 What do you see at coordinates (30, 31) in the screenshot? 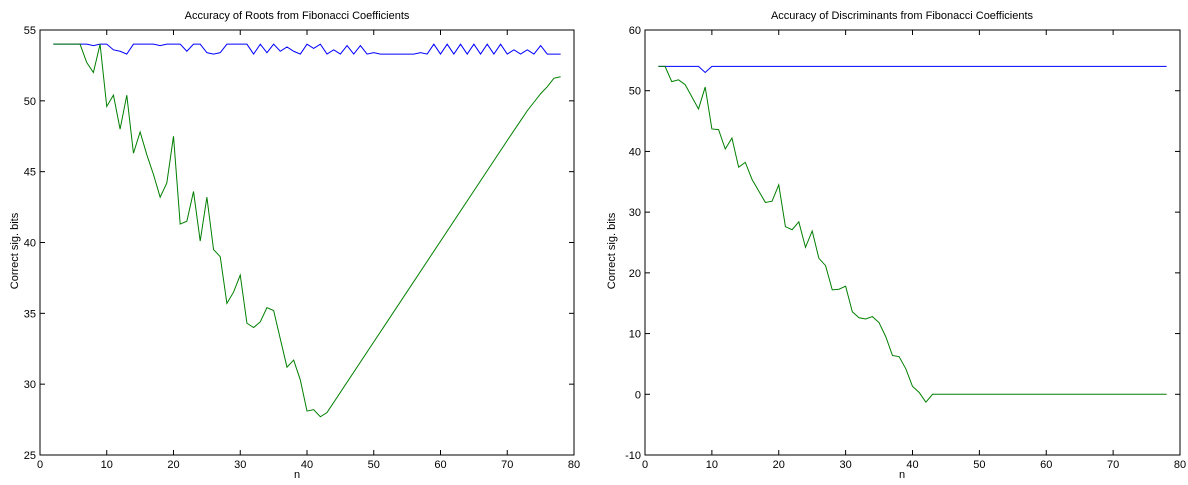
I see `y-tick-label: 55` at bounding box center [30, 31].